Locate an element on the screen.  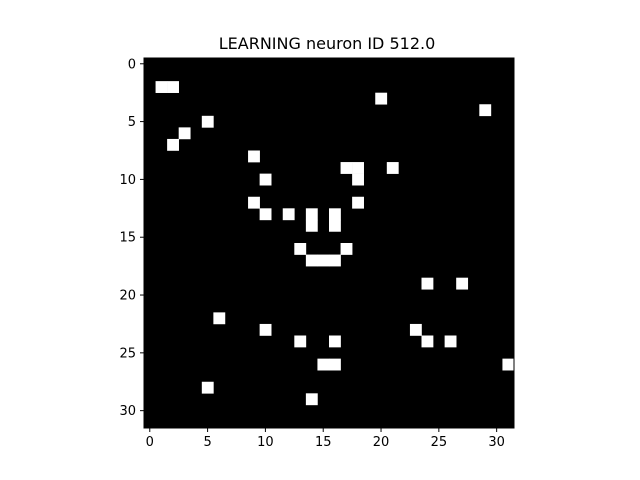
y-tick-label: 10 is located at coordinates (127, 180).